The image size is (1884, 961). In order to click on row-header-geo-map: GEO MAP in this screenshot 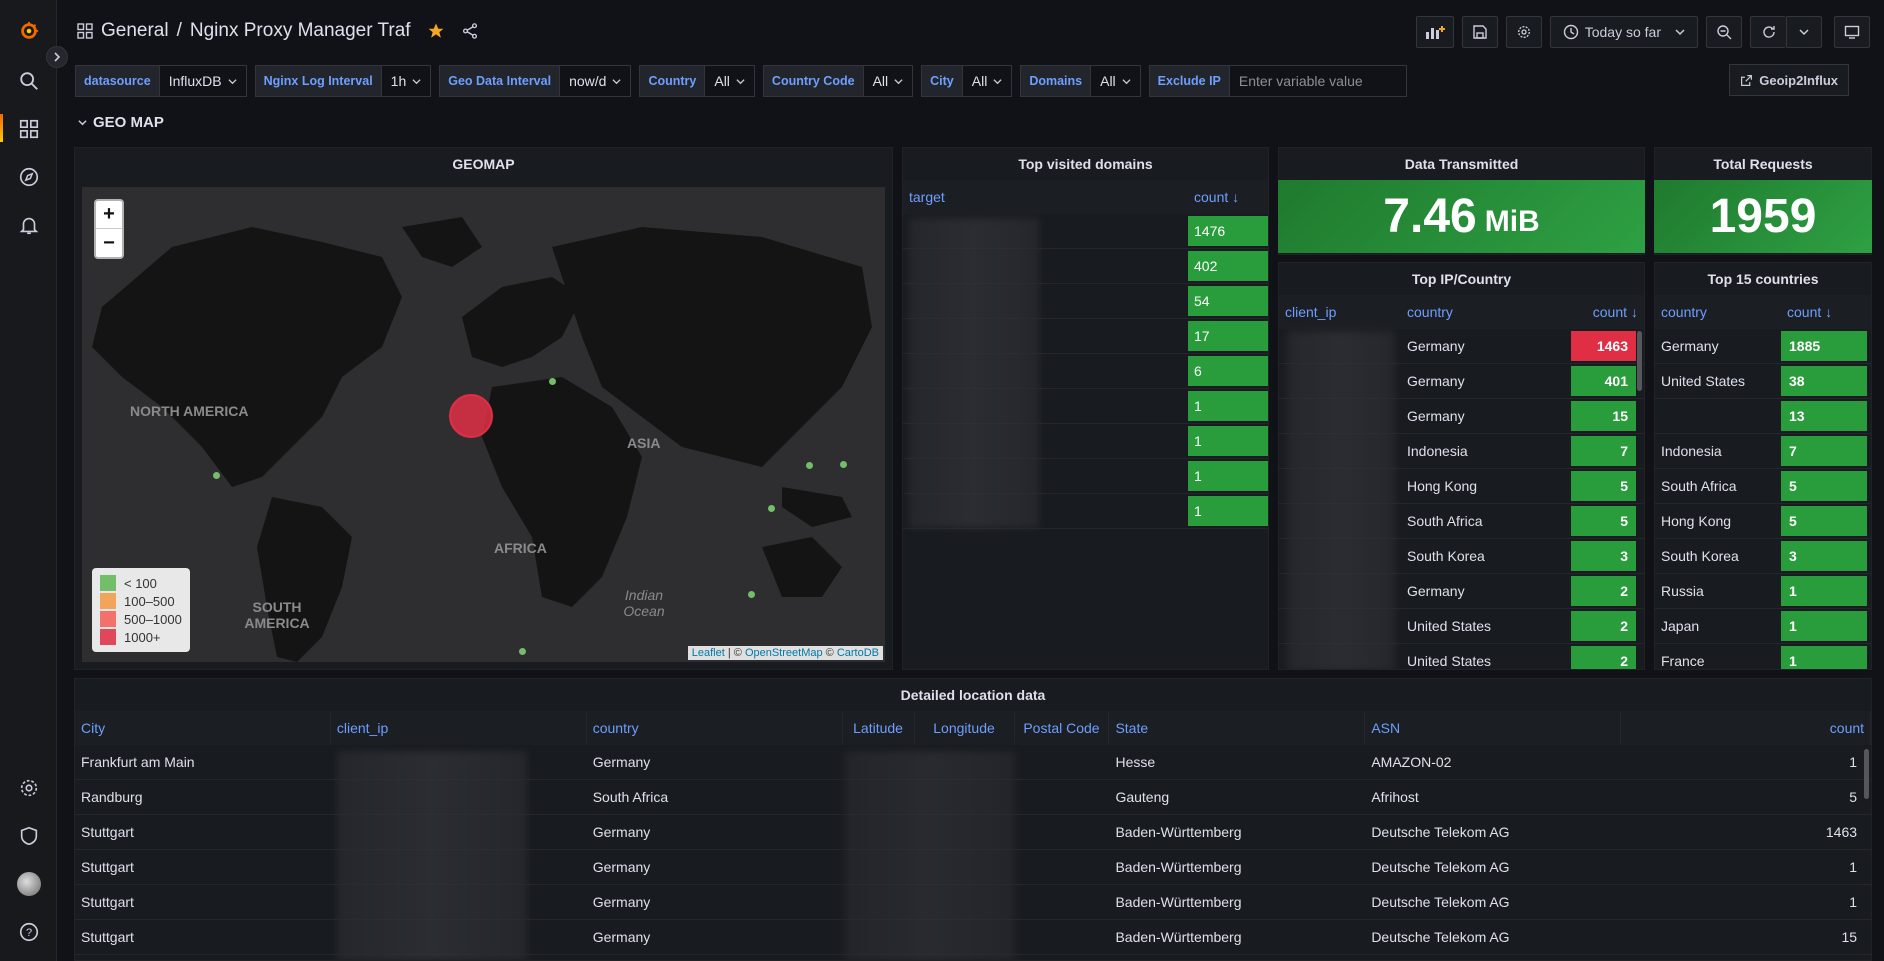, I will do `click(121, 122)`.